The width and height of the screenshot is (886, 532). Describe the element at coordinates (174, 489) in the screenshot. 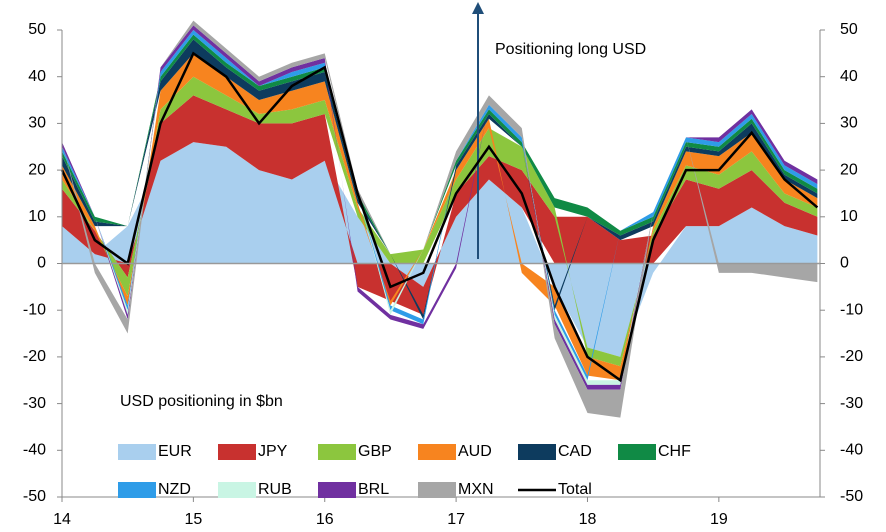

I see `legend-label: NZD` at that location.